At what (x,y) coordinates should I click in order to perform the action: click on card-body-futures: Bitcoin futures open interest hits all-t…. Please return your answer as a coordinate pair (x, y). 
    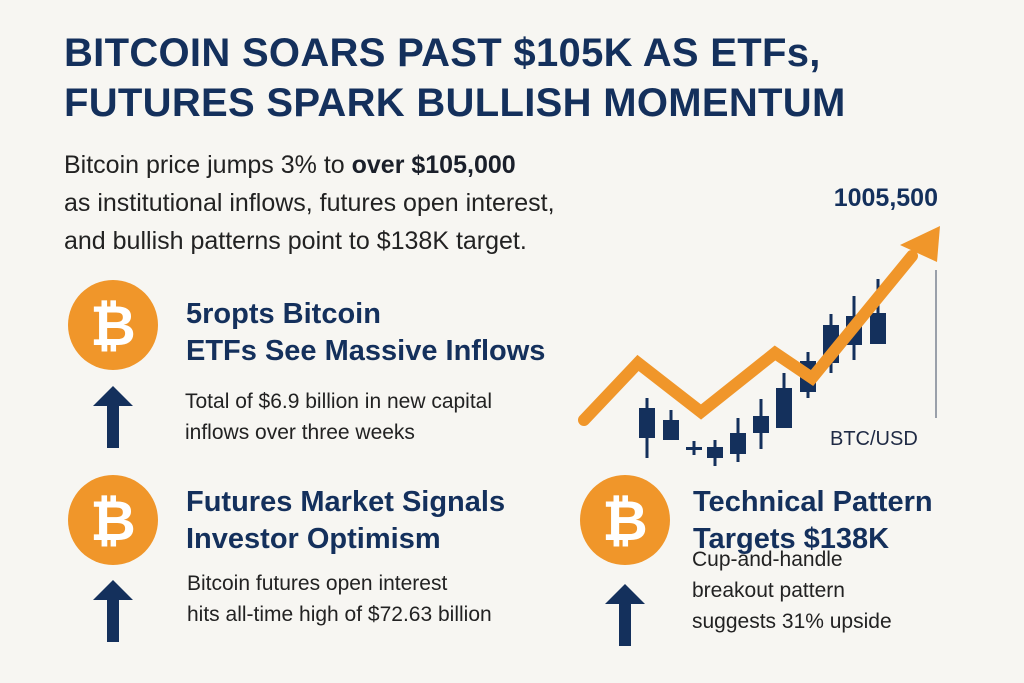
    Looking at the image, I should click on (339, 599).